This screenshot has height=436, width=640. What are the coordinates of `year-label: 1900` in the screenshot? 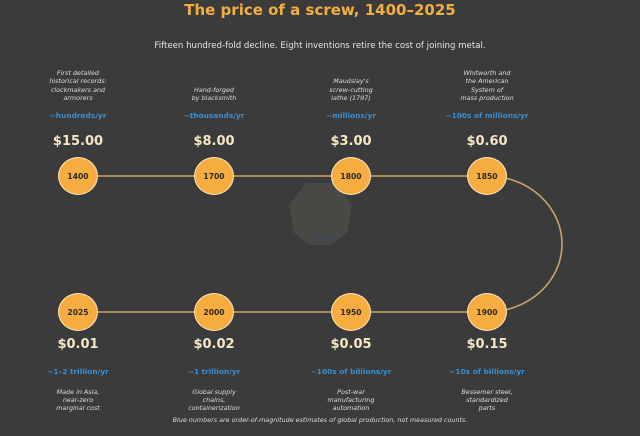 It's located at (487, 312).